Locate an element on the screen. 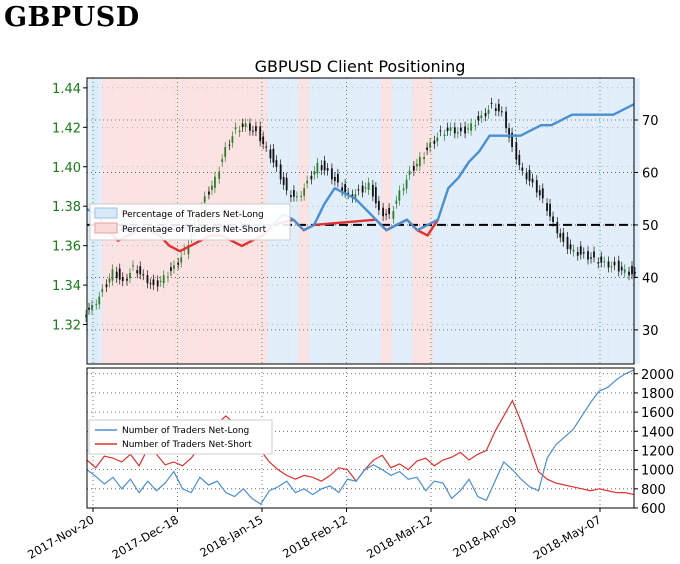 The image size is (680, 564). legend-label-net-short: Percentage of Traders Net-Short is located at coordinates (194, 230).